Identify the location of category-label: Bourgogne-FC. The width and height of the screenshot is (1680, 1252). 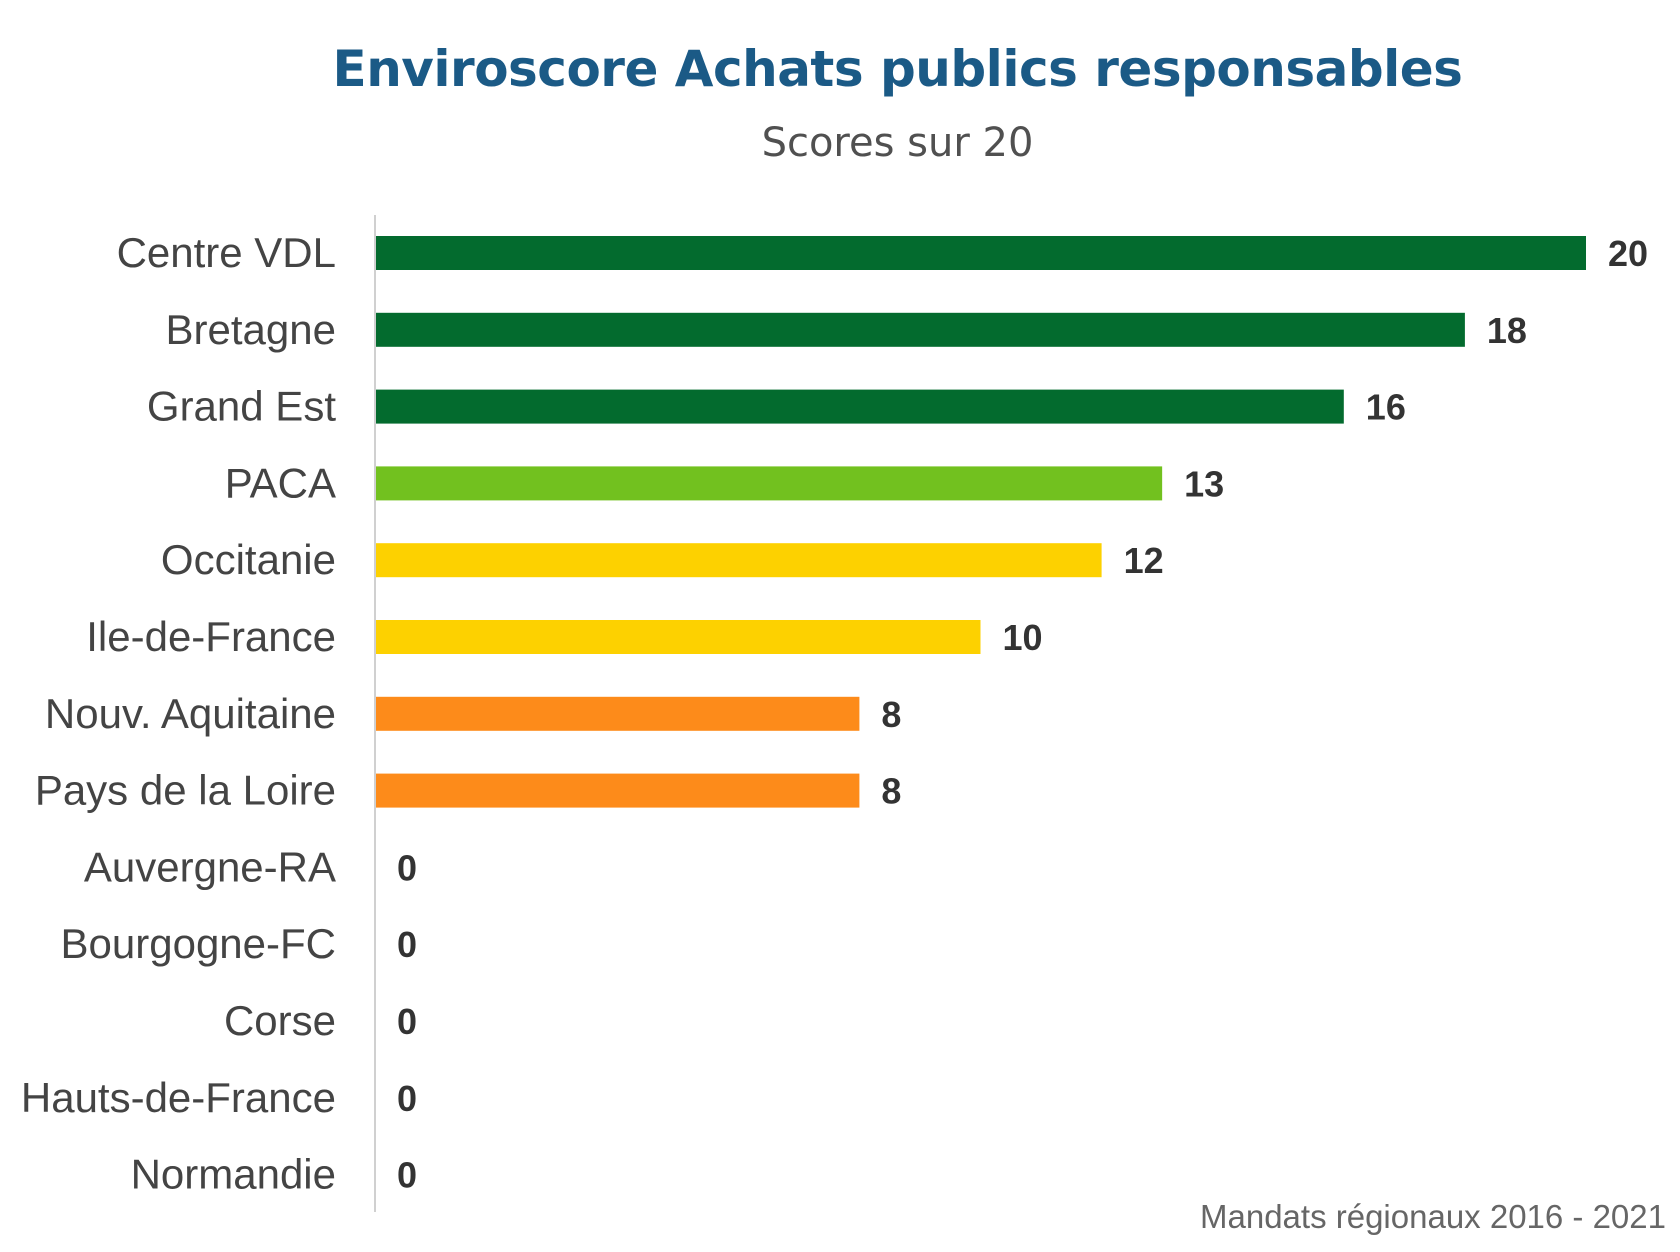
(198, 943).